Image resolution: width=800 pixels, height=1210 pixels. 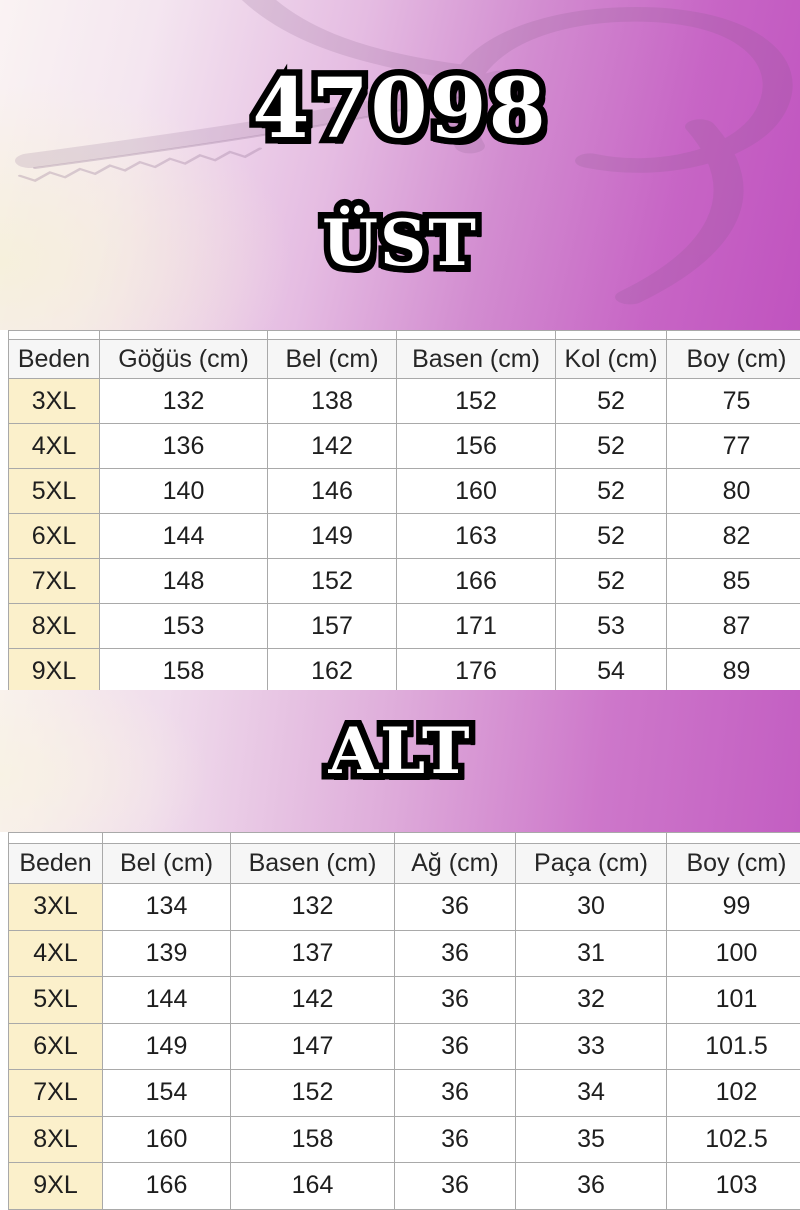 I want to click on value-cell: 85, so click(x=733, y=581).